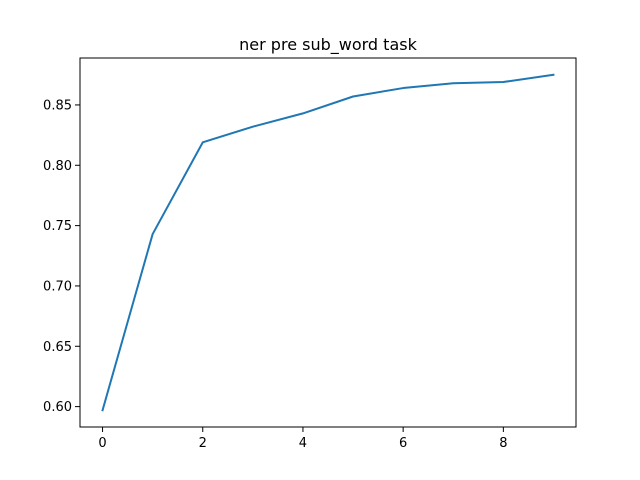  I want to click on y-tick-label: 0.80, so click(57, 166).